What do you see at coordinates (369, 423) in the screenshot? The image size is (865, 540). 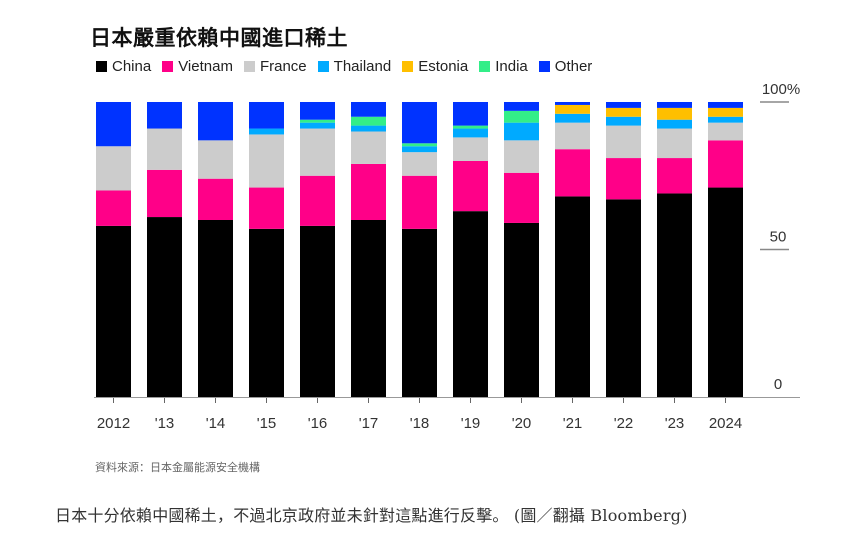 I see `x-tick-label: '17` at bounding box center [369, 423].